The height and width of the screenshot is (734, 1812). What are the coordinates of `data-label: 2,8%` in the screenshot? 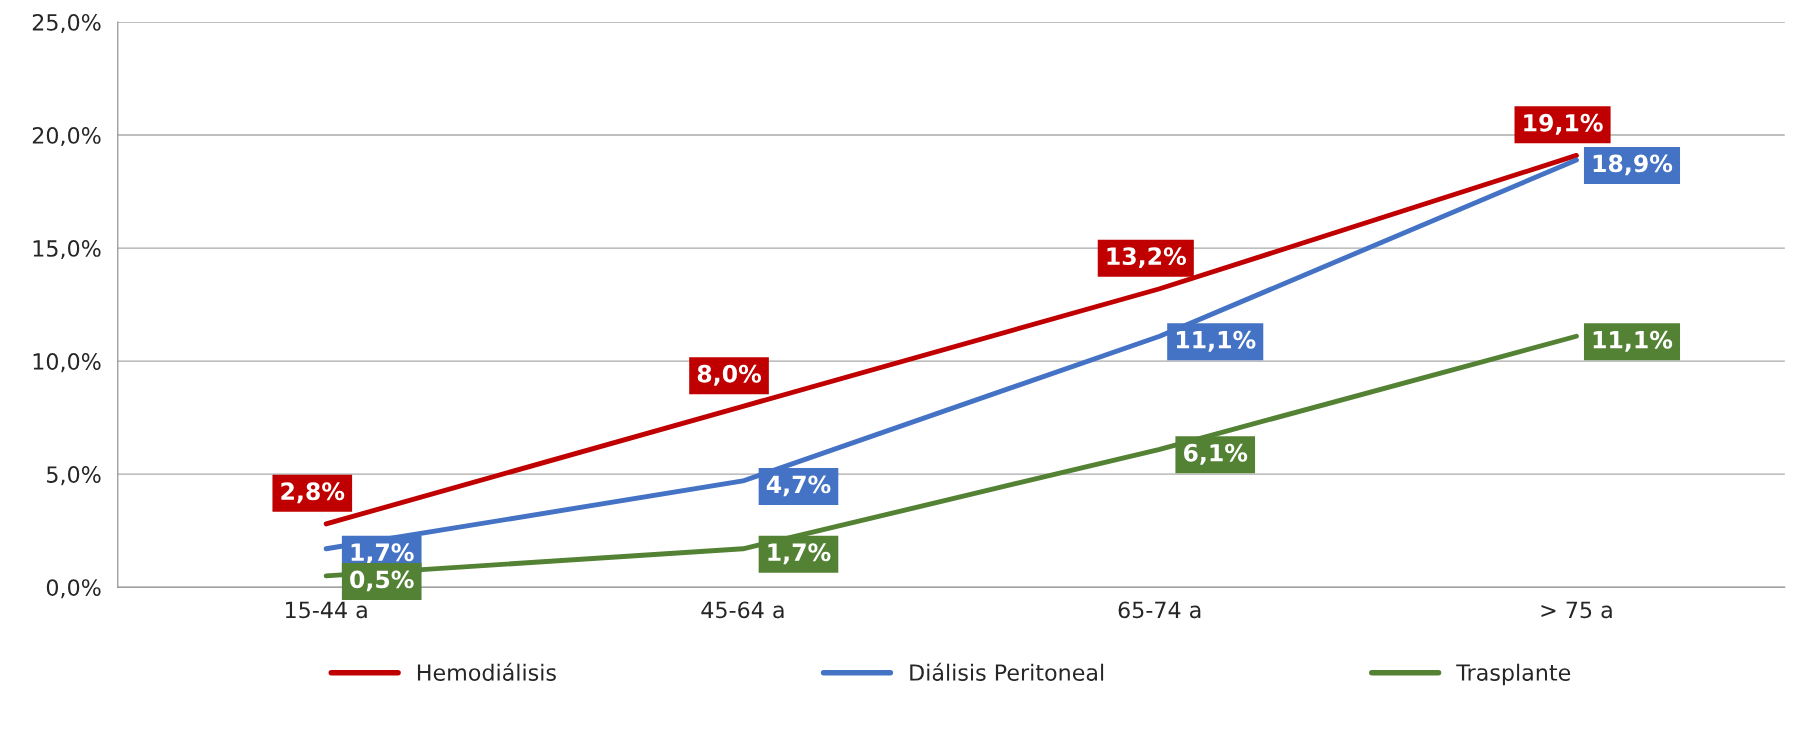 It's located at (313, 493).